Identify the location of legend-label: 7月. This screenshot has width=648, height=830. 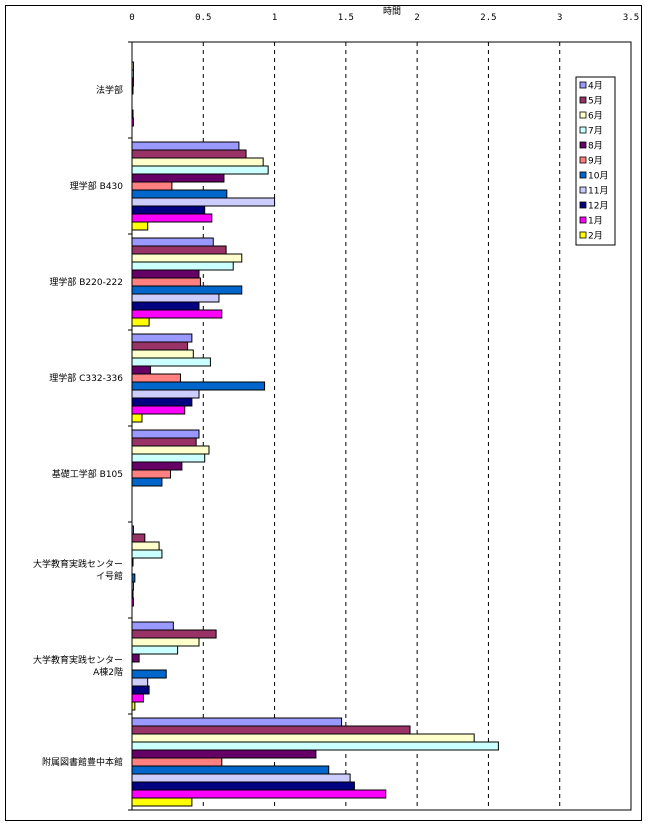
(595, 131).